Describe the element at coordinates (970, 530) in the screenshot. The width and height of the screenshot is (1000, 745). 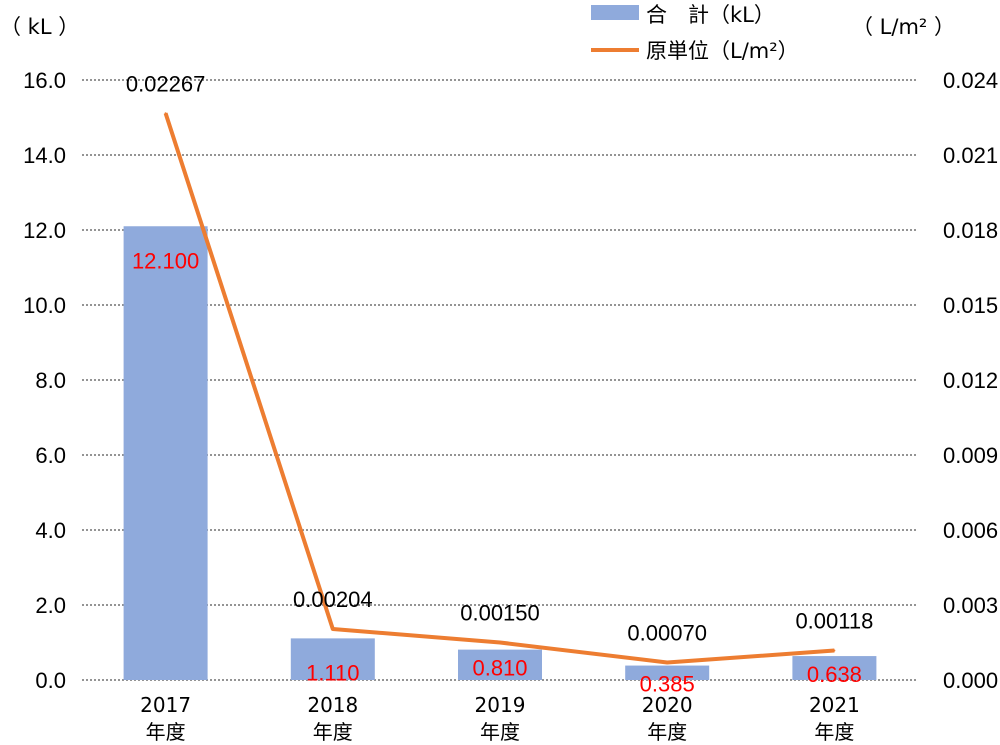
I see `right-tick-label: 0.006` at that location.